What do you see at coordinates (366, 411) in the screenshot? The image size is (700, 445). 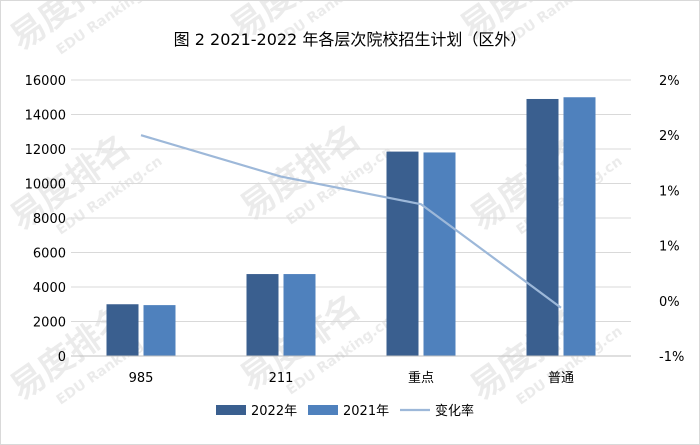 I see `legend-label: 2021年` at bounding box center [366, 411].